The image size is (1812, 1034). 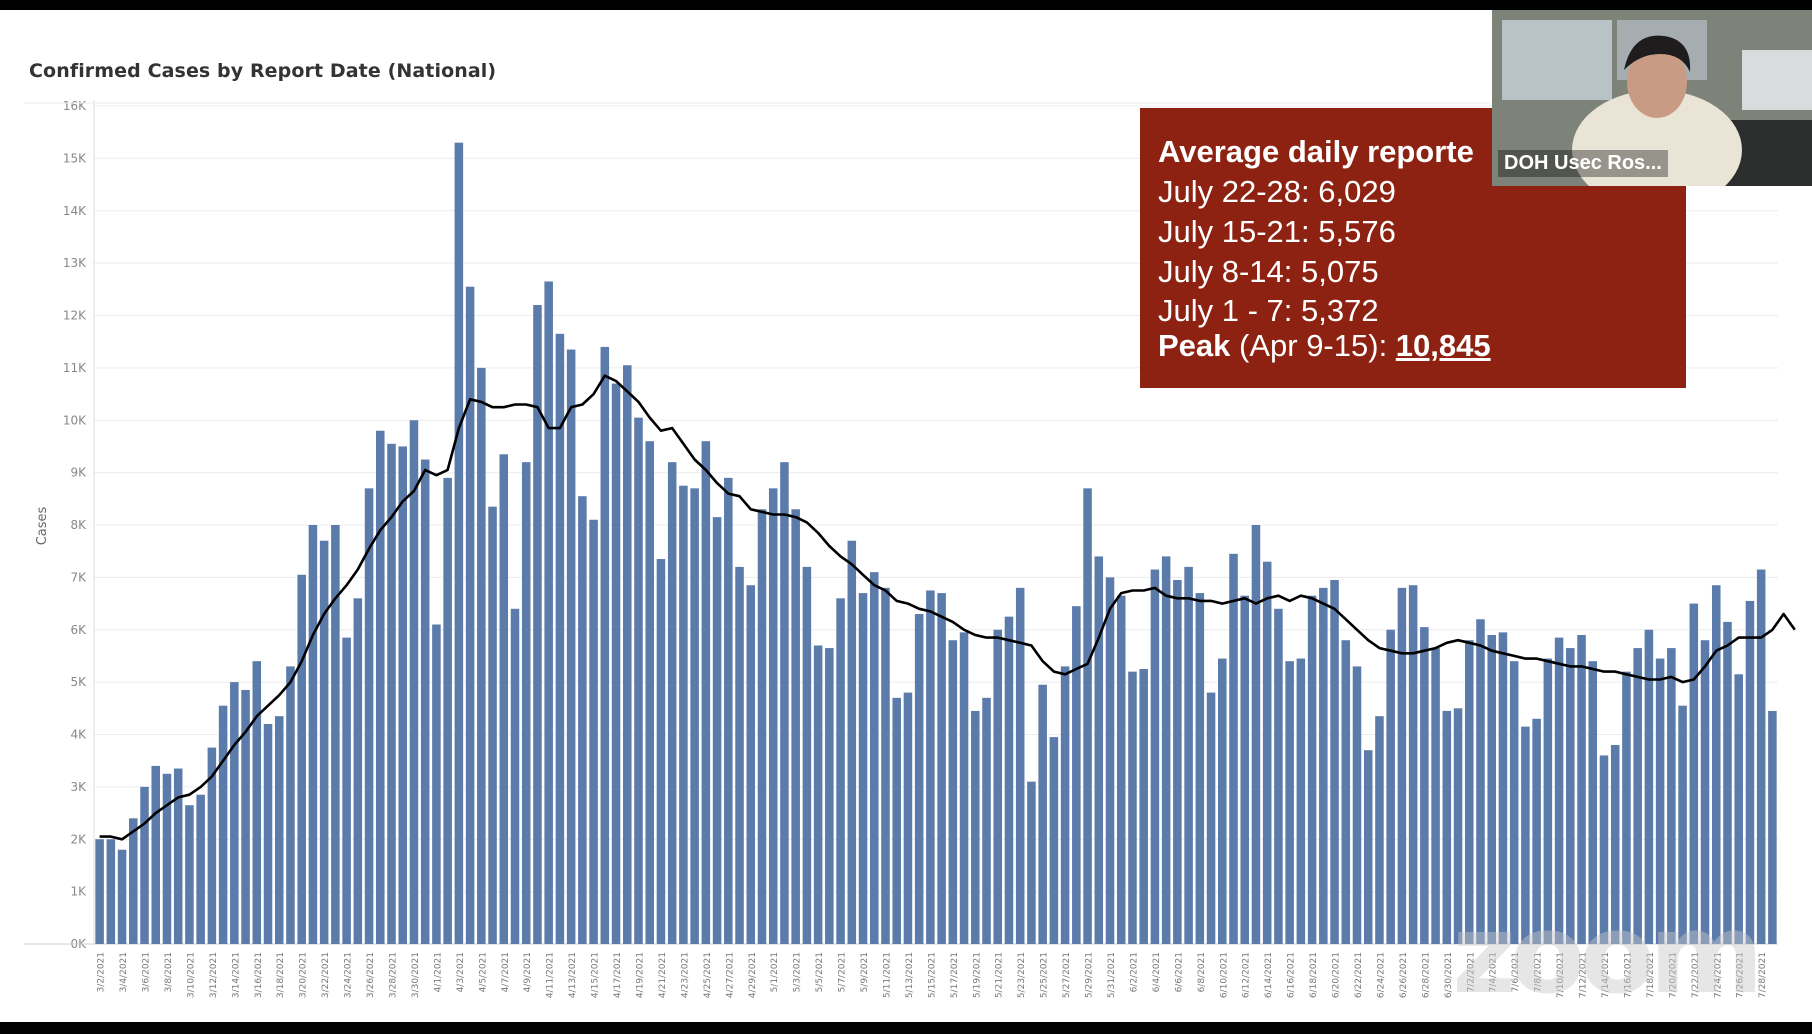 What do you see at coordinates (820, 972) in the screenshot?
I see `x-tick-label: 5/5/2021` at bounding box center [820, 972].